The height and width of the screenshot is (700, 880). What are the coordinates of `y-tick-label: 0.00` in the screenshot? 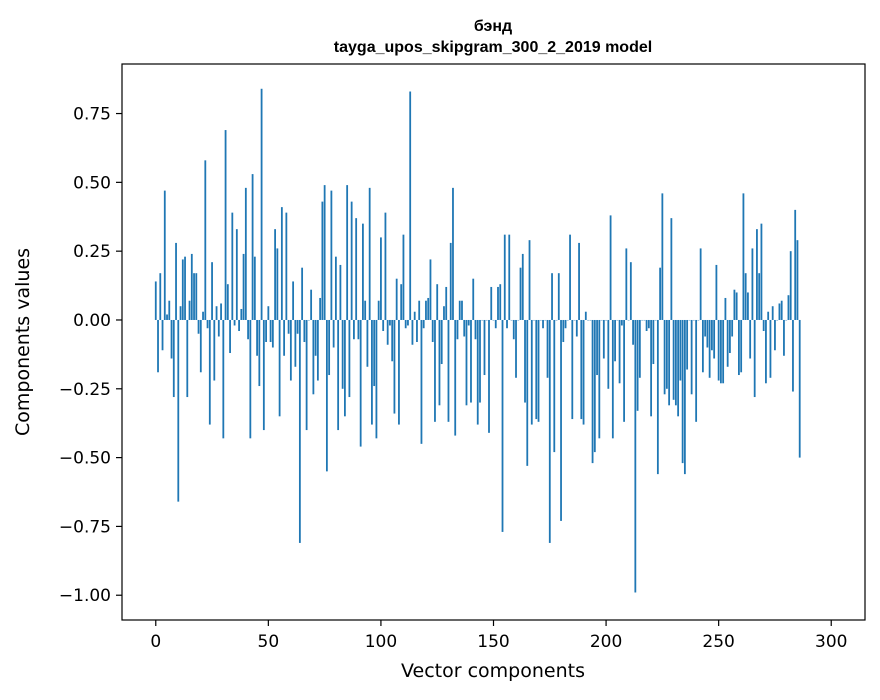 It's located at (92, 321).